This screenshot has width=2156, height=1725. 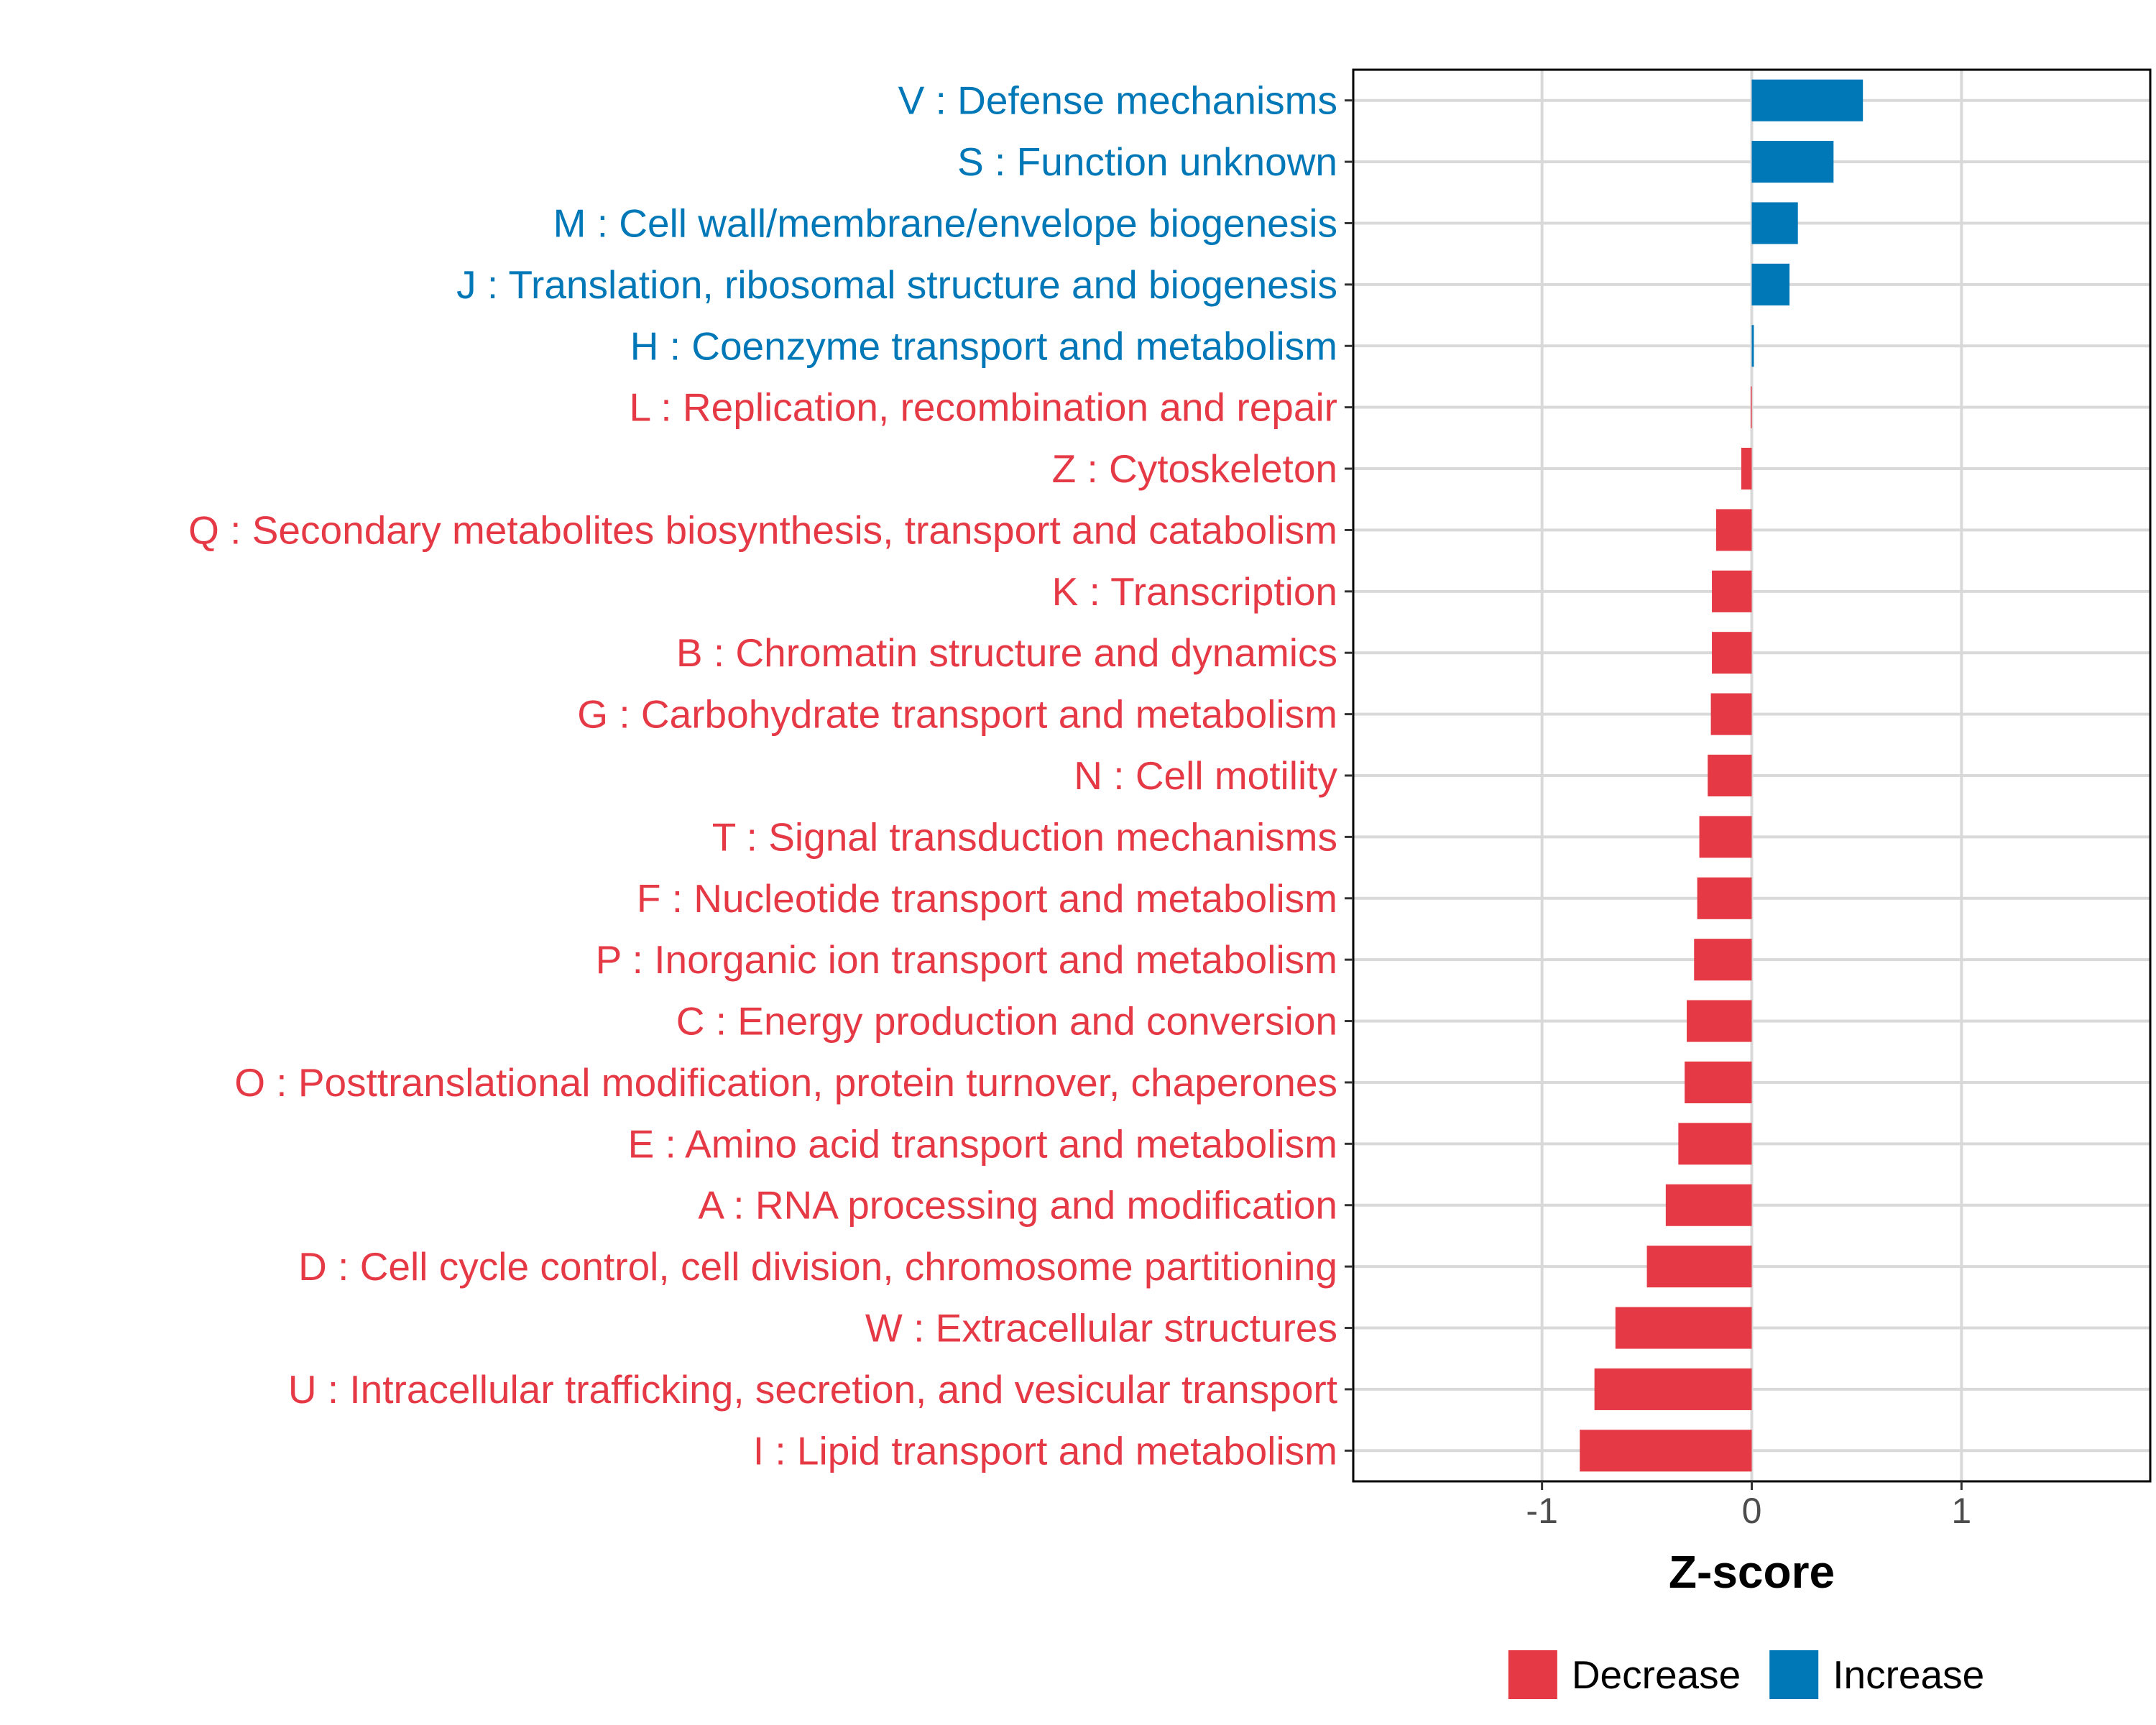 What do you see at coordinates (1725, 837) in the screenshot?
I see `bar-t` at bounding box center [1725, 837].